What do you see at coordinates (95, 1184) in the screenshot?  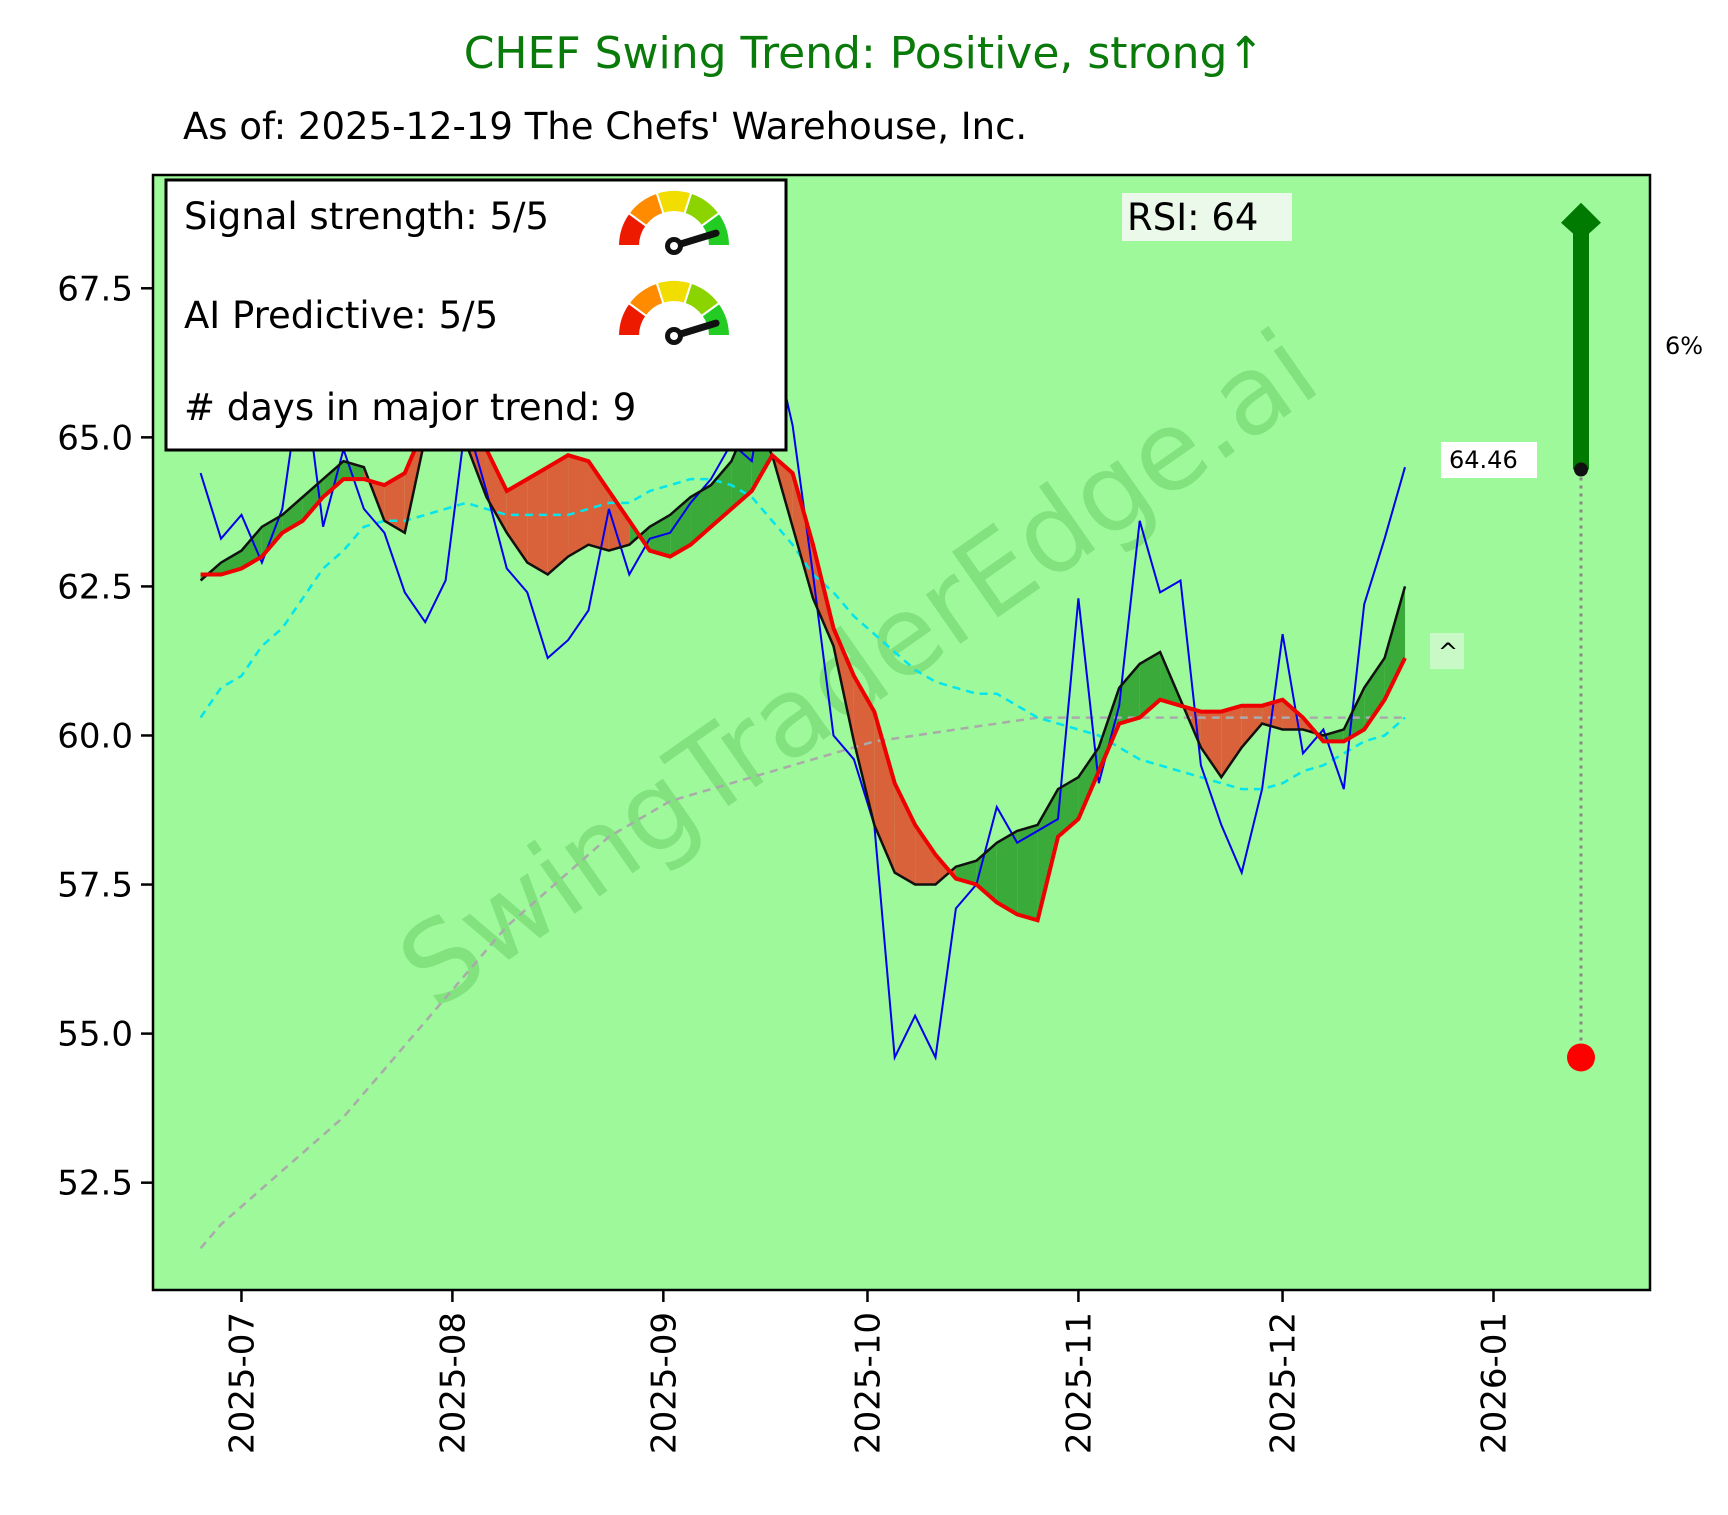 I see `y-tick-label: 52.5` at bounding box center [95, 1184].